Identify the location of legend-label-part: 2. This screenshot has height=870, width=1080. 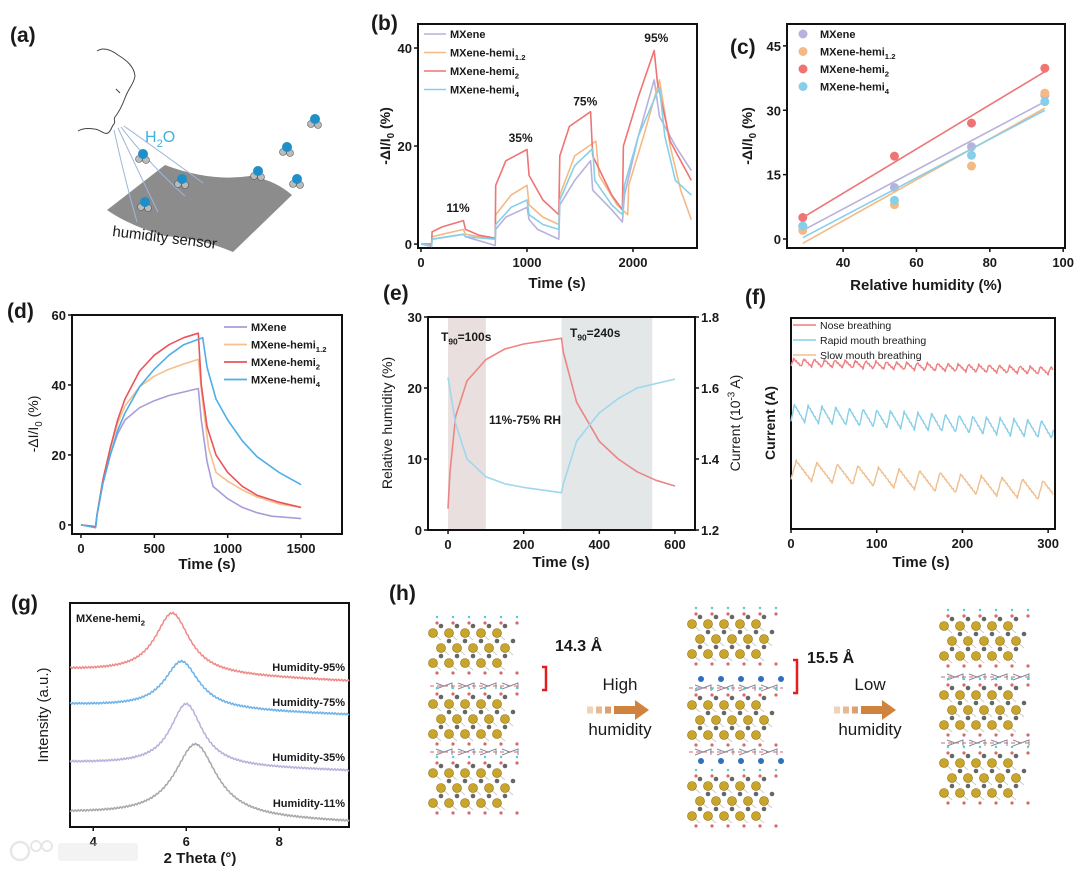
(517, 75).